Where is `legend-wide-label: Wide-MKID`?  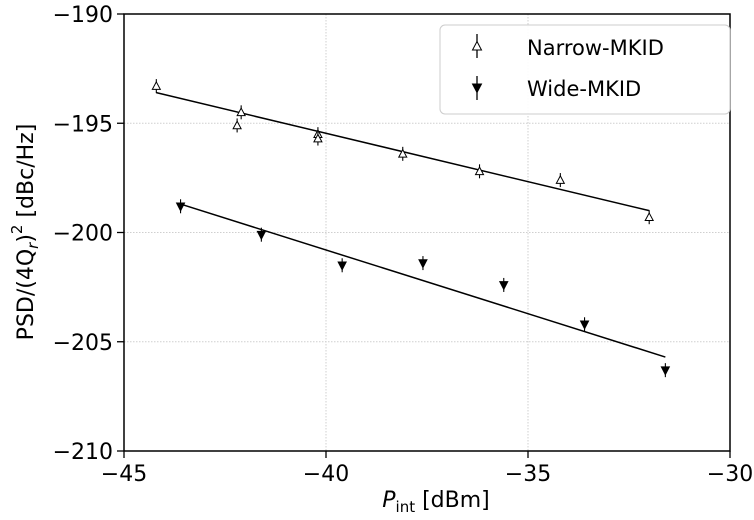
legend-wide-label: Wide-MKID is located at coordinates (584, 89).